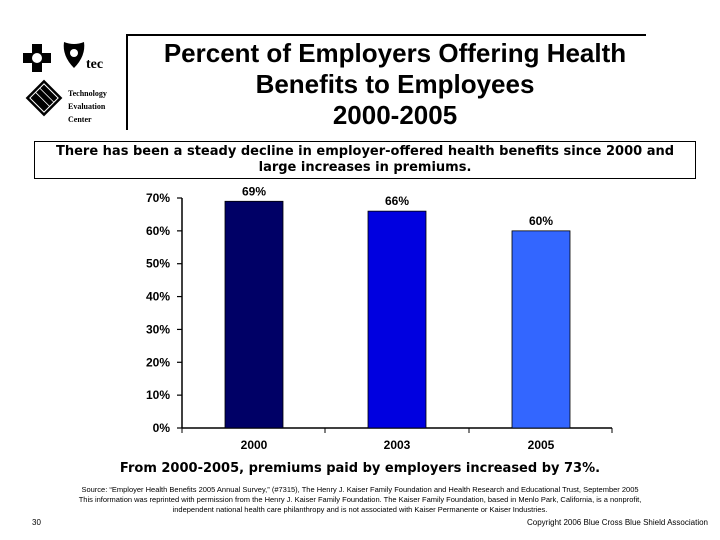 The image size is (720, 540). I want to click on y-tick-label: 70%, so click(158, 198).